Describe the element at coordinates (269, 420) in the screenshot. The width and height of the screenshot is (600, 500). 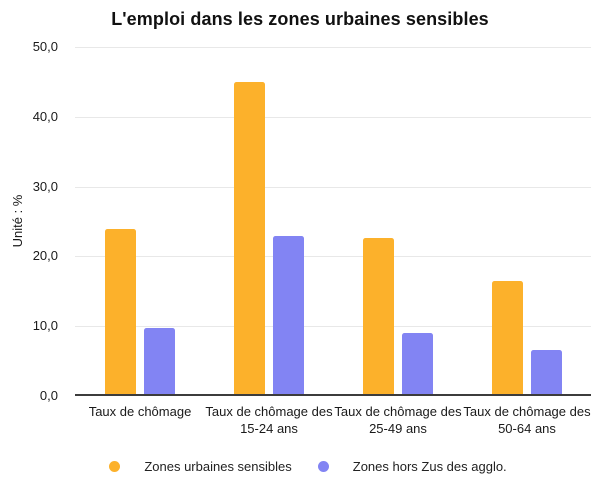
I see `x-category-label: Taux de chômage des 15-24 ans` at that location.